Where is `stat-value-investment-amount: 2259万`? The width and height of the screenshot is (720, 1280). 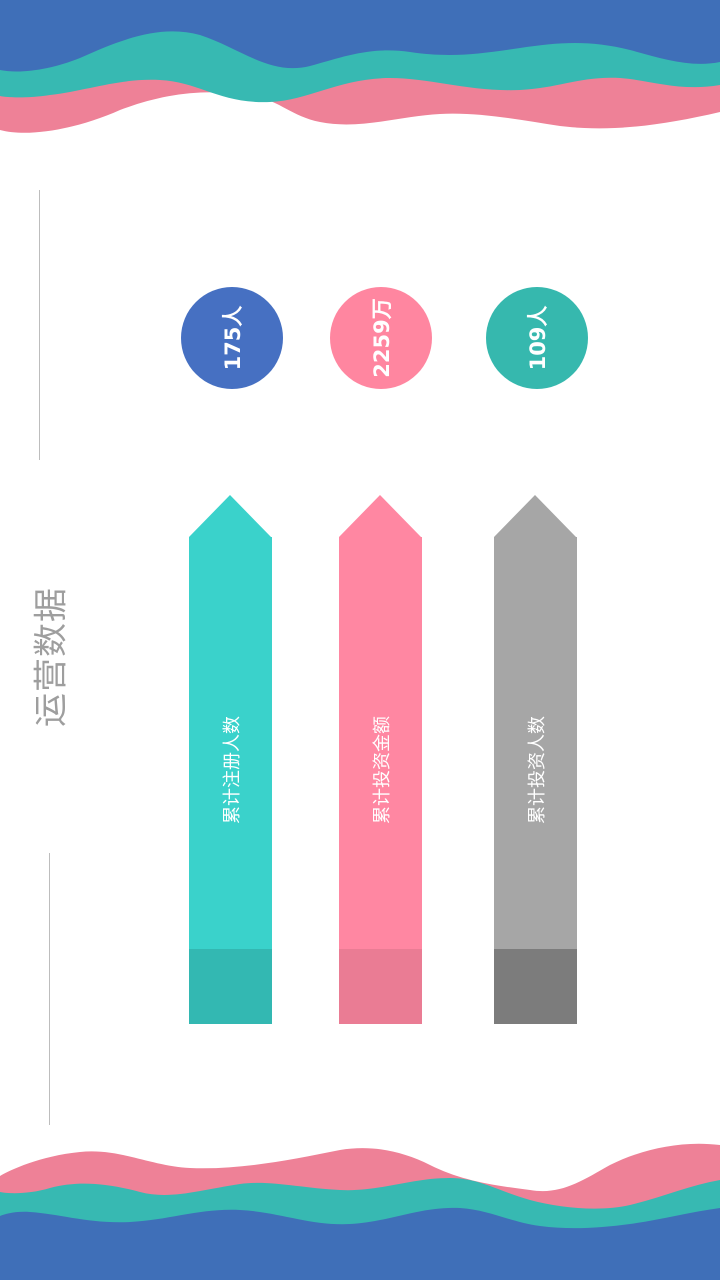
stat-value-investment-amount: 2259万 is located at coordinates (382, 338).